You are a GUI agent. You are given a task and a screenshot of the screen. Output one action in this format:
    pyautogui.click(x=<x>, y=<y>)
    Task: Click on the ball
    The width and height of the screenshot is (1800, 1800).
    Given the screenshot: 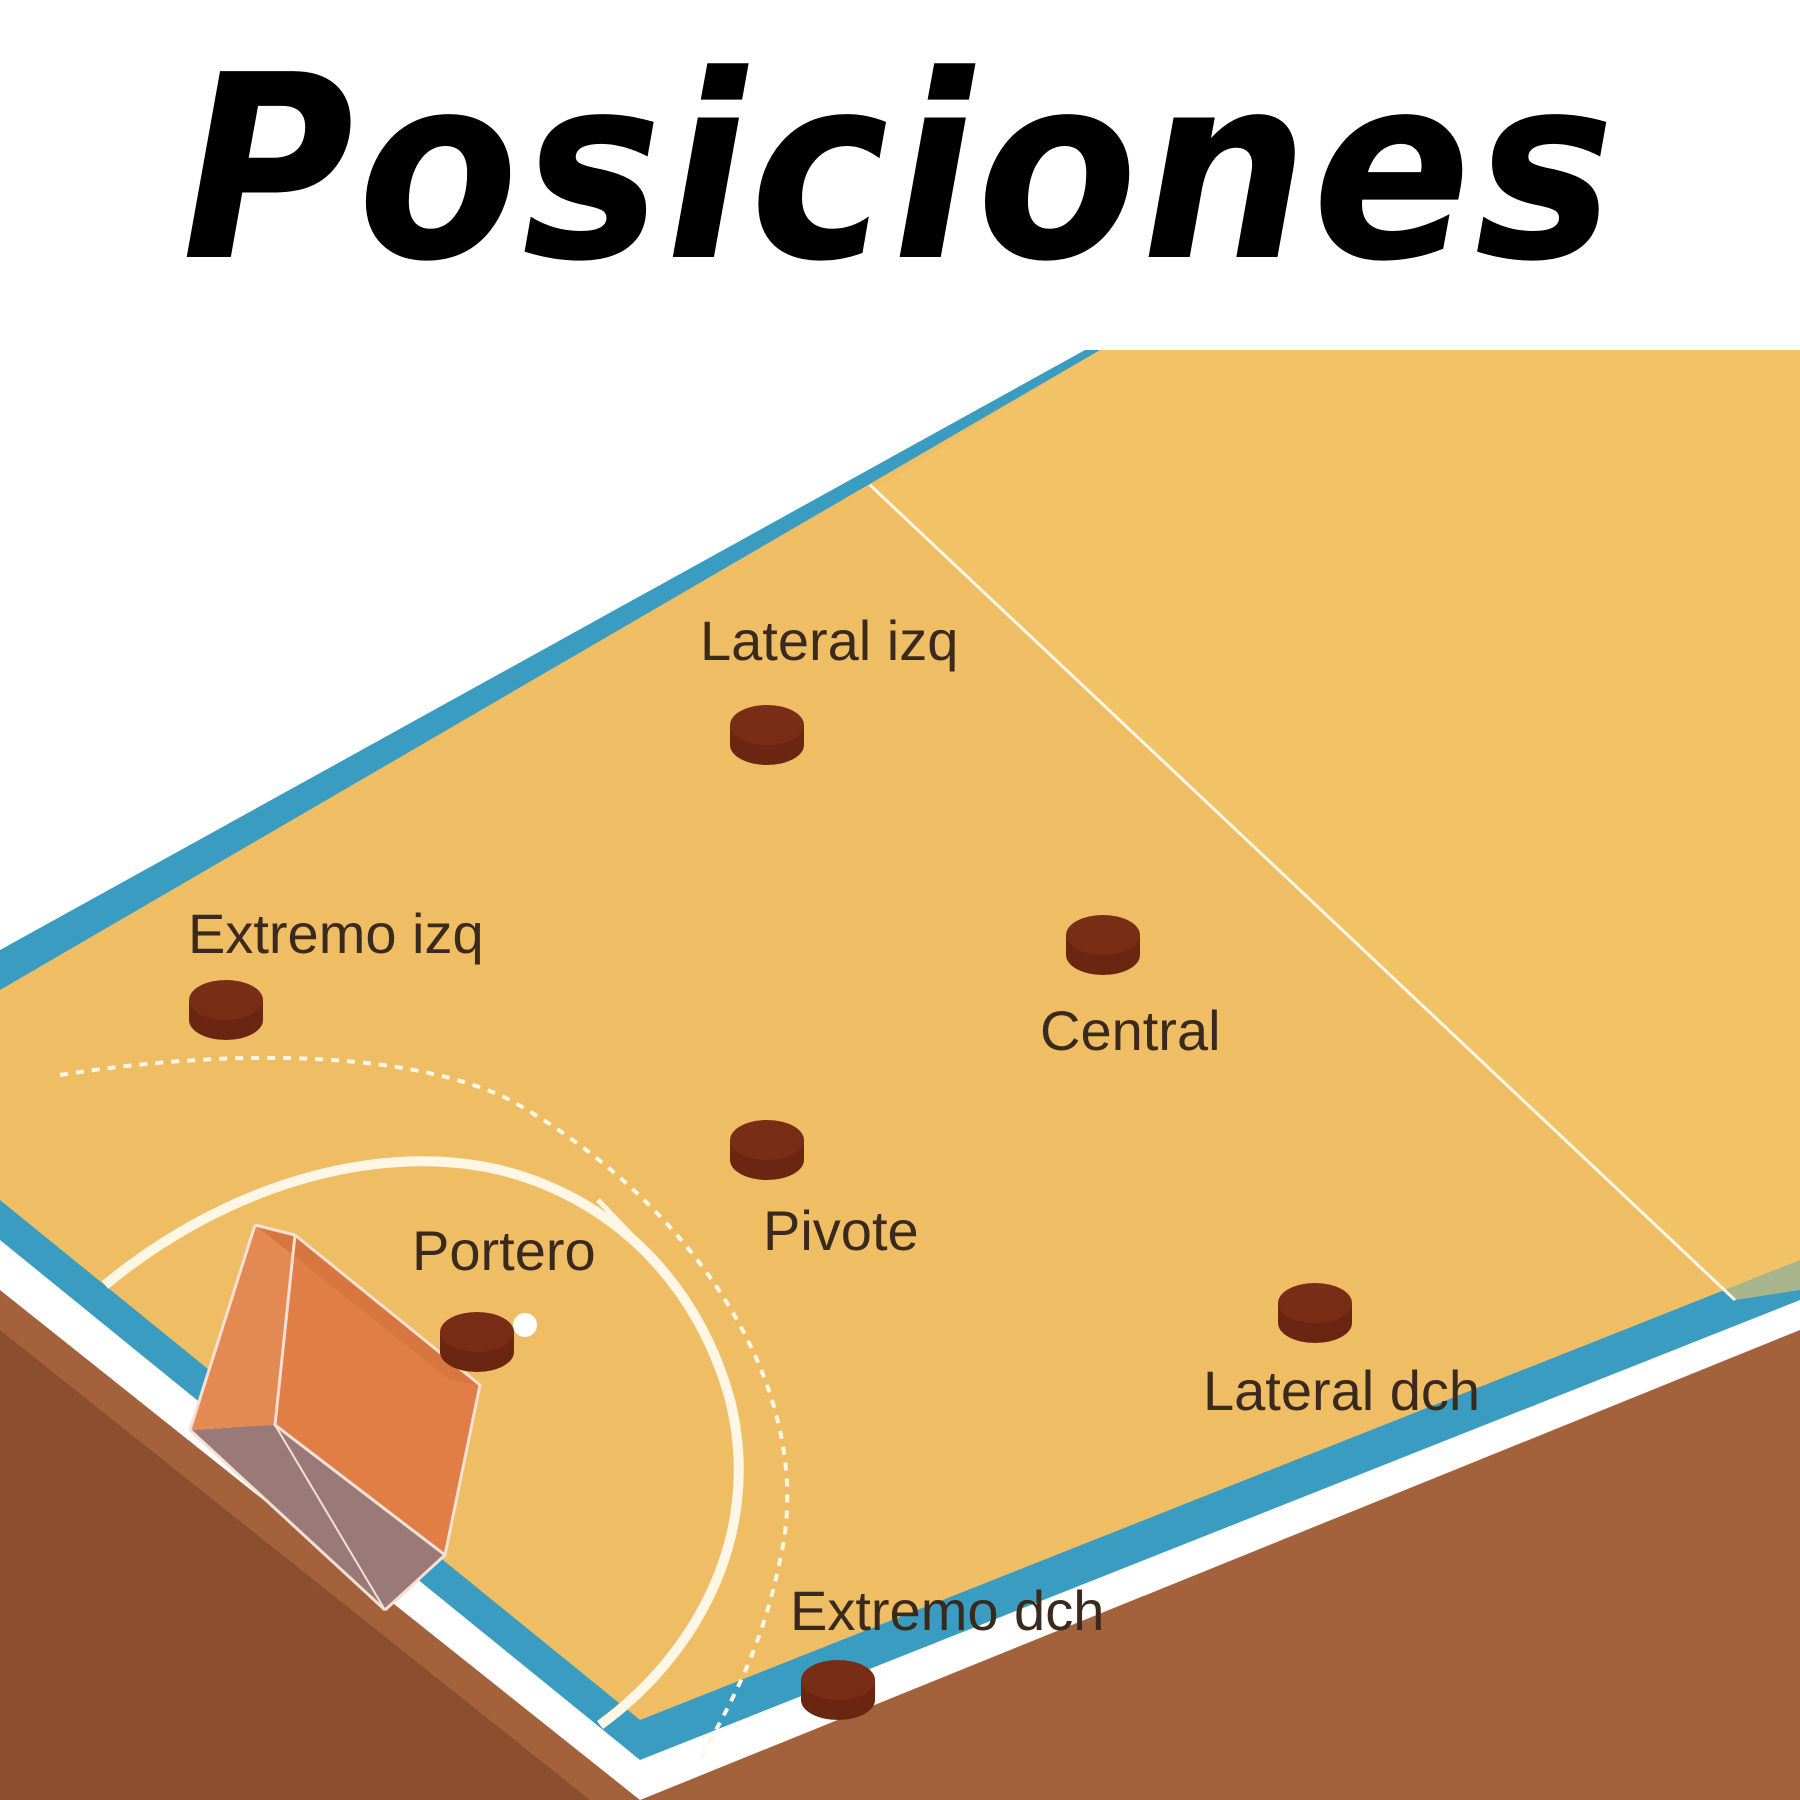 What is the action you would take?
    pyautogui.click(x=525, y=1325)
    